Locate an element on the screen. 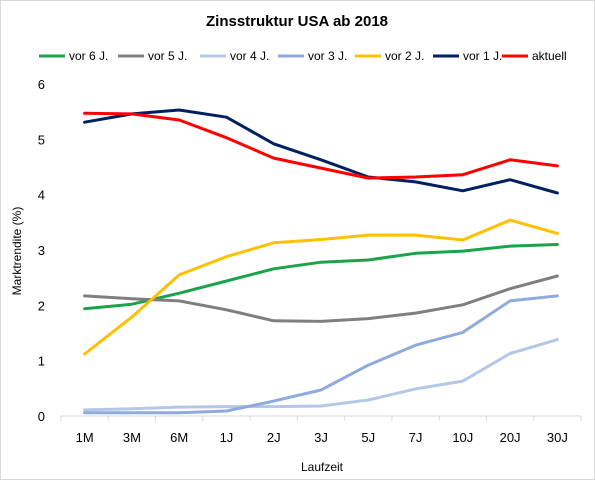 The image size is (595, 480). x-tick-label: 3M is located at coordinates (132, 437).